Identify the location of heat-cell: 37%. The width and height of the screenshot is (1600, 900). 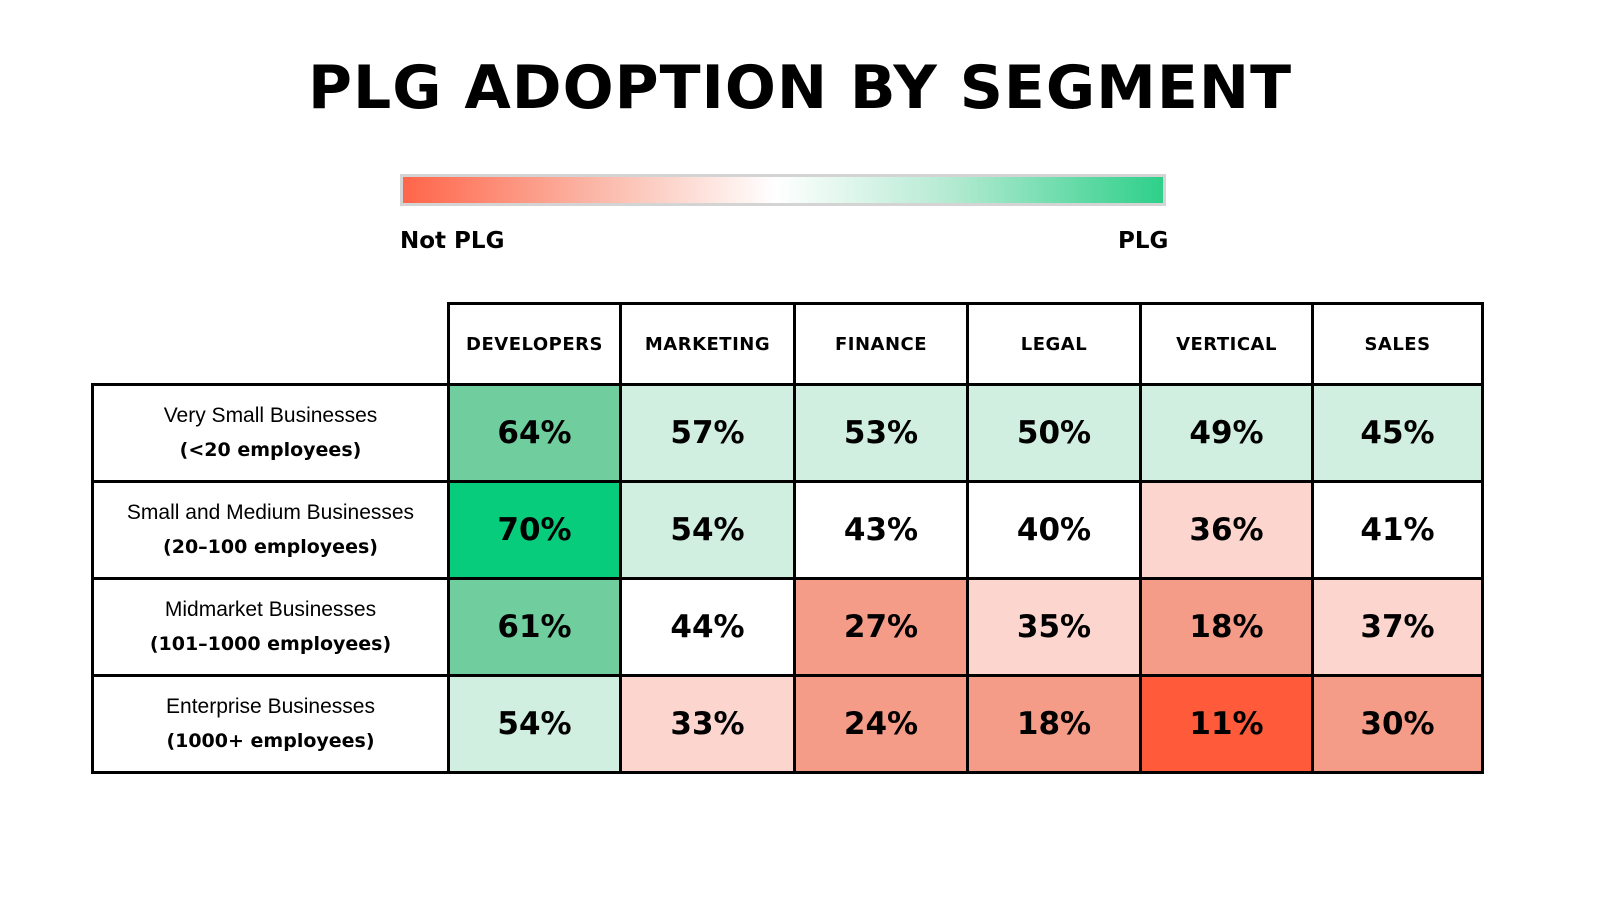
(1397, 627).